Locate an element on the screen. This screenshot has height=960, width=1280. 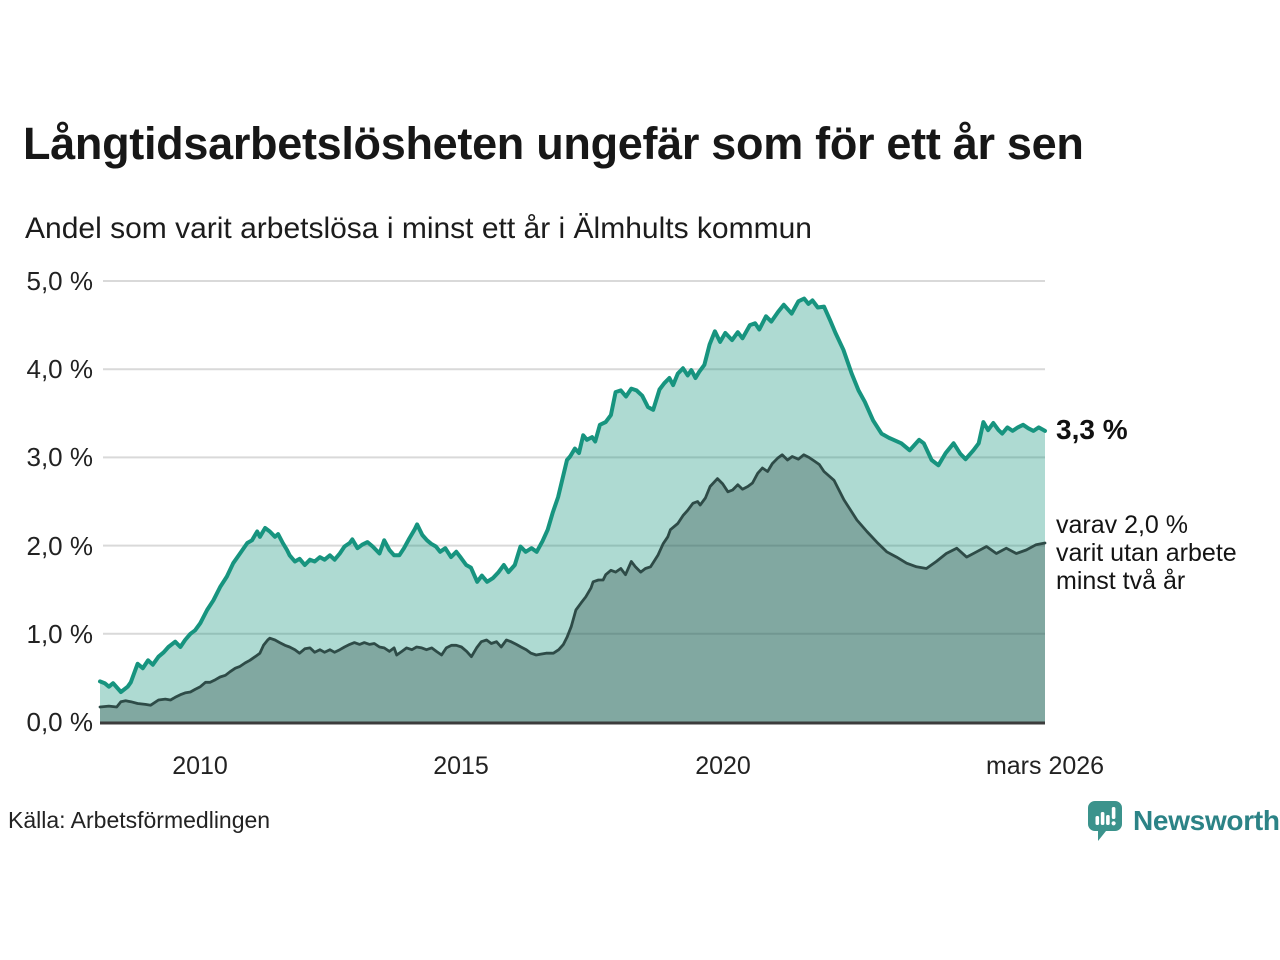
note-line: varit utan arbete is located at coordinates (1146, 553).